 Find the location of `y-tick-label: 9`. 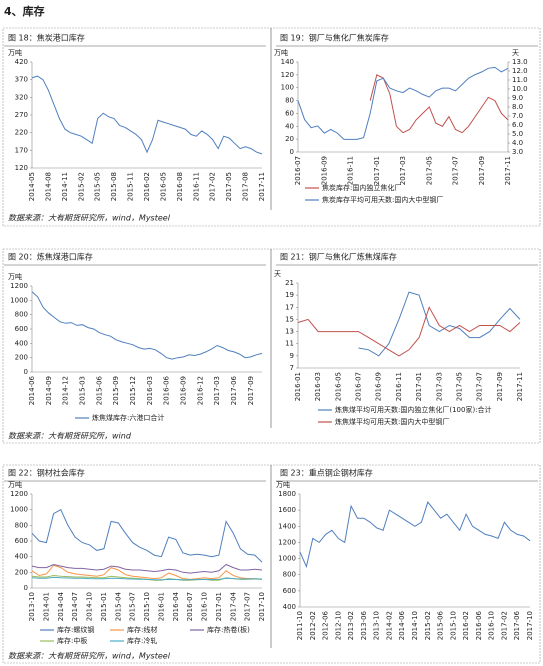

y-tick-label: 9 is located at coordinates (292, 356).